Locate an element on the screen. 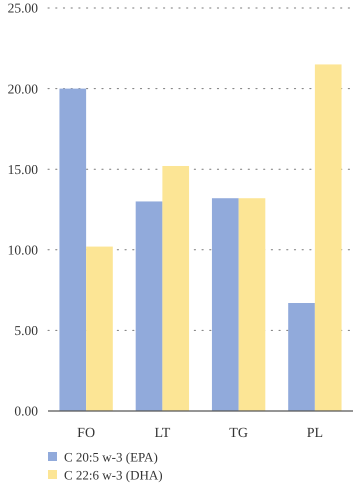  legend-label: C 20:5 w-3 (EPA) is located at coordinates (111, 457).